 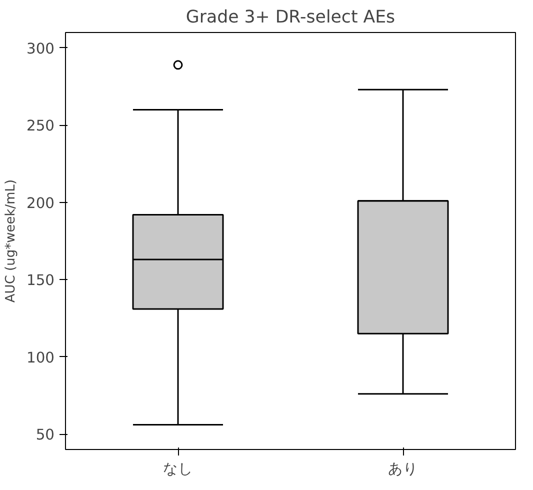 What do you see at coordinates (40, 203) in the screenshot?
I see `y-tick-label: 200` at bounding box center [40, 203].